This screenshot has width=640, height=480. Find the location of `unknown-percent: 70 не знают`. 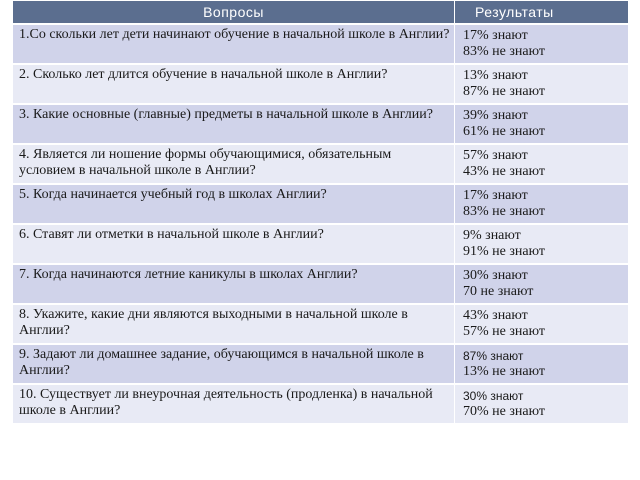

unknown-percent: 70 не знают is located at coordinates (498, 291).